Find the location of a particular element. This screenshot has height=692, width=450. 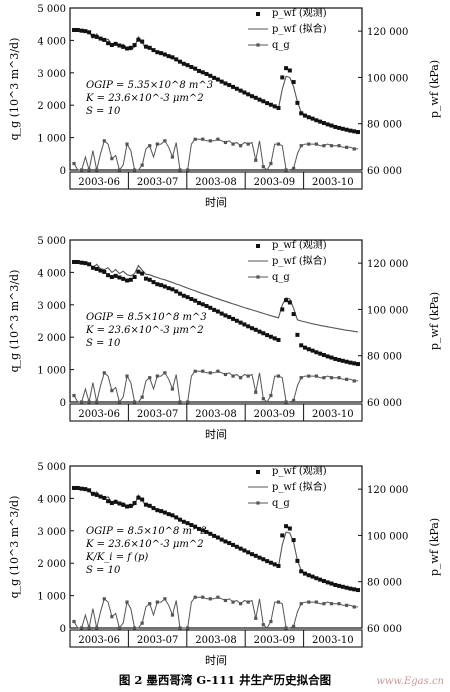

annotation: OGIP = 8.5×10^8 m^3 is located at coordinates (146, 317).